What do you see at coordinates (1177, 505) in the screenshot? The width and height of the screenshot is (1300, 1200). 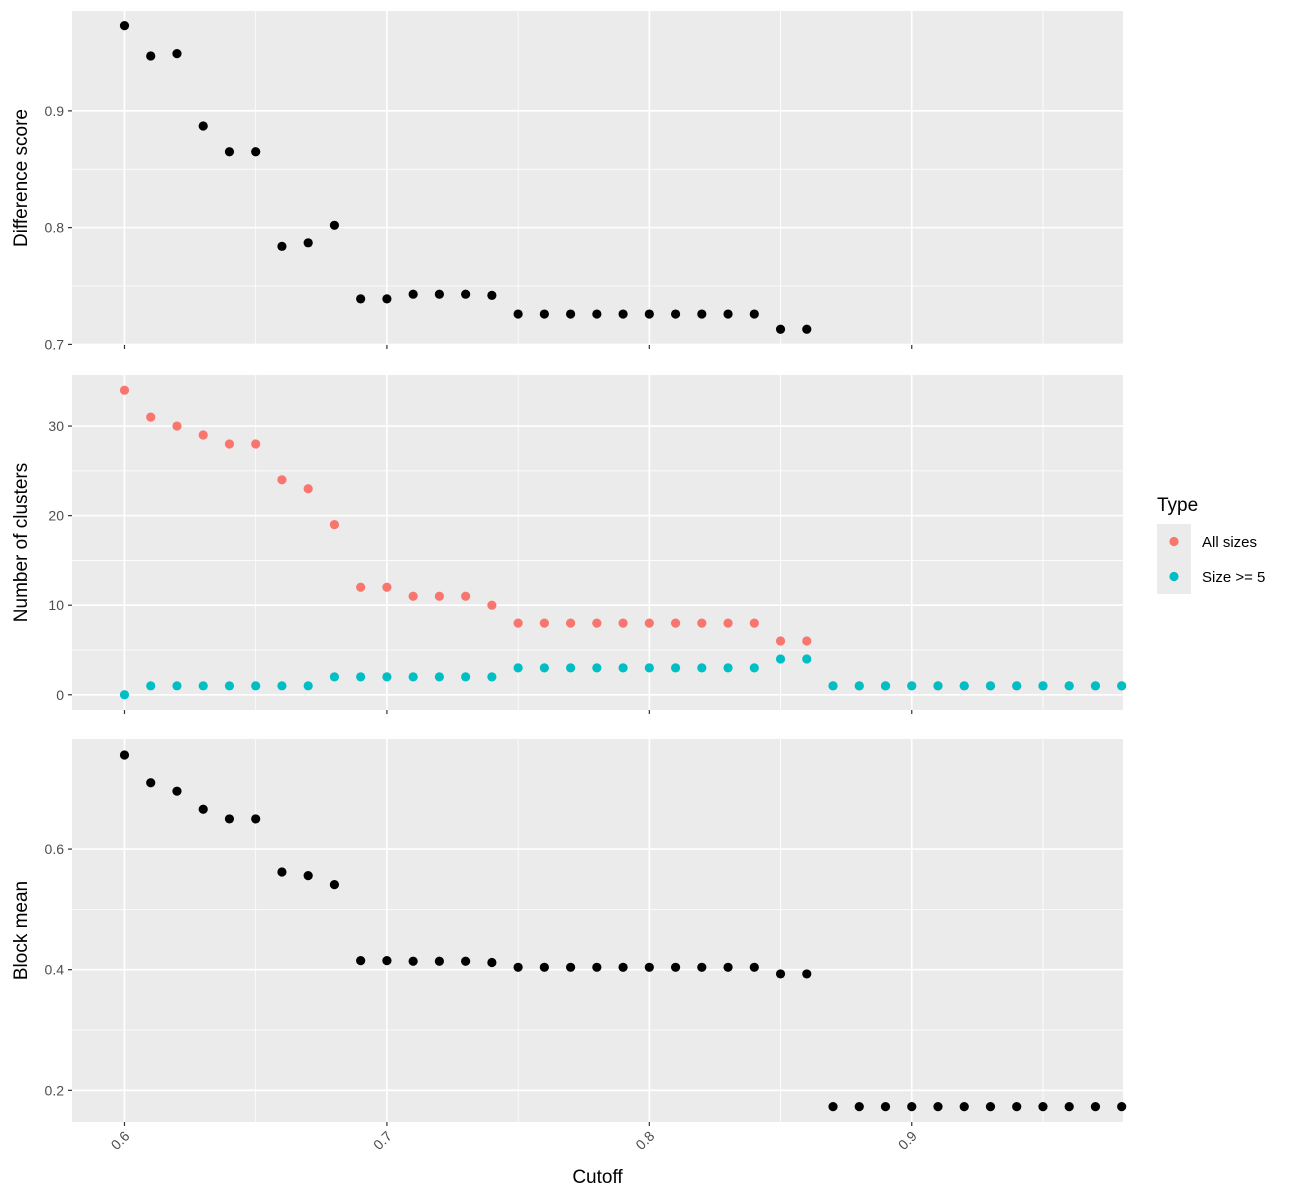 I see `legend-title: Type` at bounding box center [1177, 505].